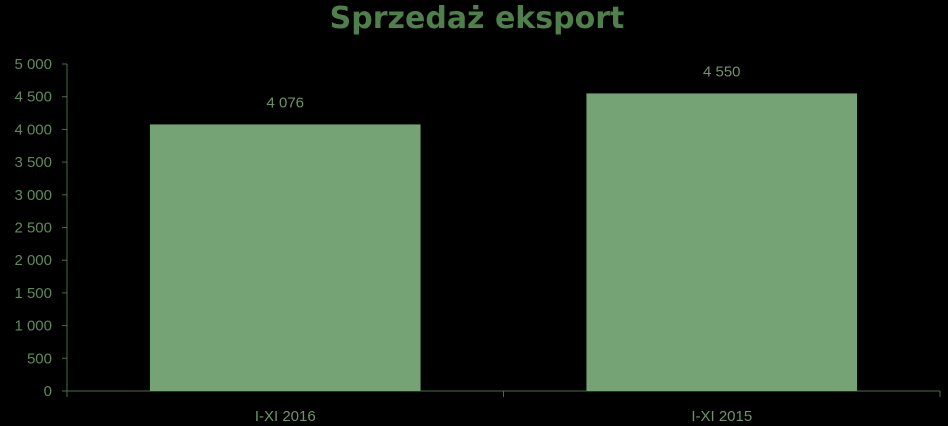 The image size is (948, 426). What do you see at coordinates (477, 18) in the screenshot?
I see `chart-title: Sprzedaż eksport` at bounding box center [477, 18].